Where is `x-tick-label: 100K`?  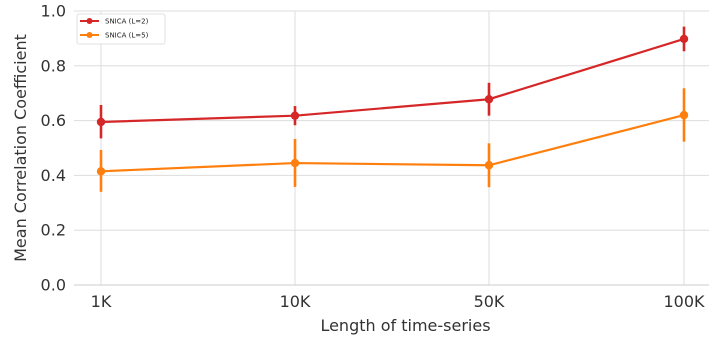
x-tick-label: 100K is located at coordinates (684, 301).